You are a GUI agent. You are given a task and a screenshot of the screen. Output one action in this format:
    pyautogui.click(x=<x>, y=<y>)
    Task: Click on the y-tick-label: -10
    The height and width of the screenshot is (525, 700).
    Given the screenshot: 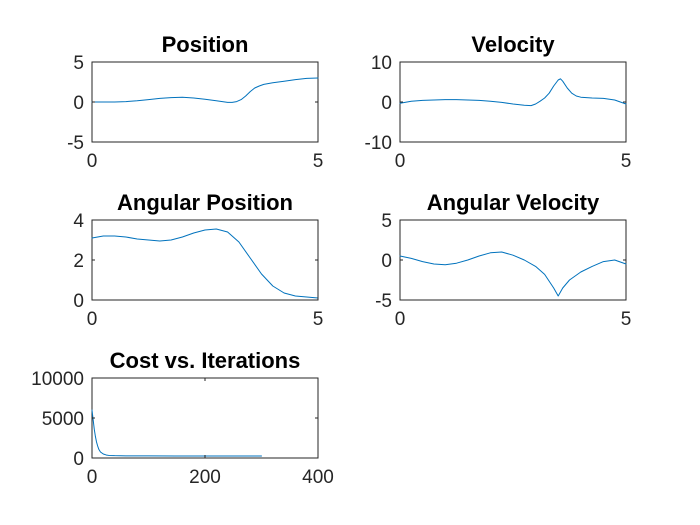 What is the action you would take?
    pyautogui.click(x=378, y=143)
    